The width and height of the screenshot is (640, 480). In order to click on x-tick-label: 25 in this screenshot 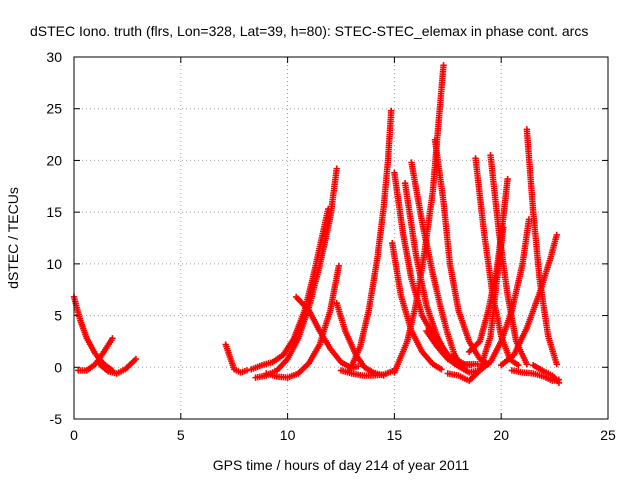, I will do `click(608, 435)`.